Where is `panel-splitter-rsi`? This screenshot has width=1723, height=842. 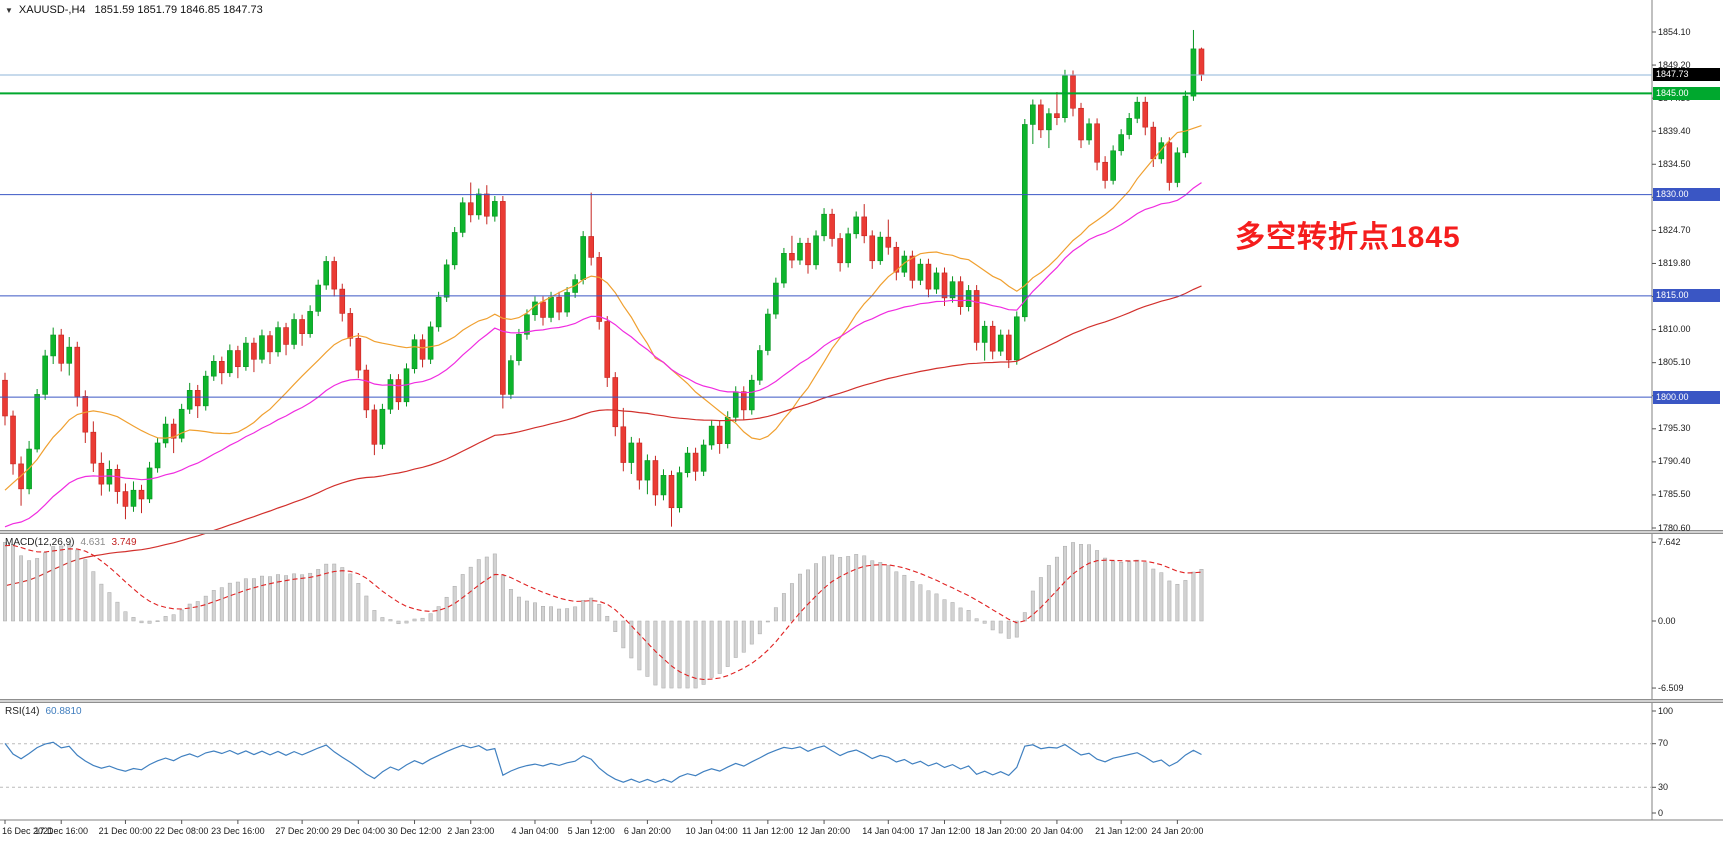
panel-splitter-rsi is located at coordinates (861, 701).